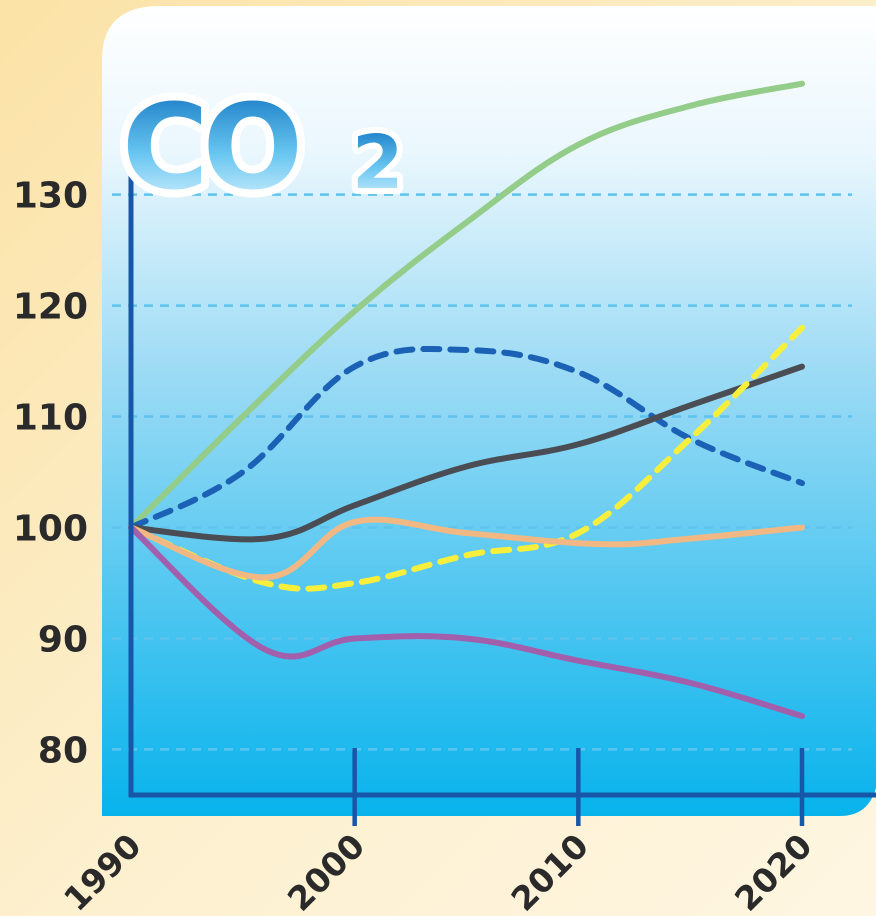 The width and height of the screenshot is (876, 916). I want to click on co2-logo: CO 2, so click(262, 147).